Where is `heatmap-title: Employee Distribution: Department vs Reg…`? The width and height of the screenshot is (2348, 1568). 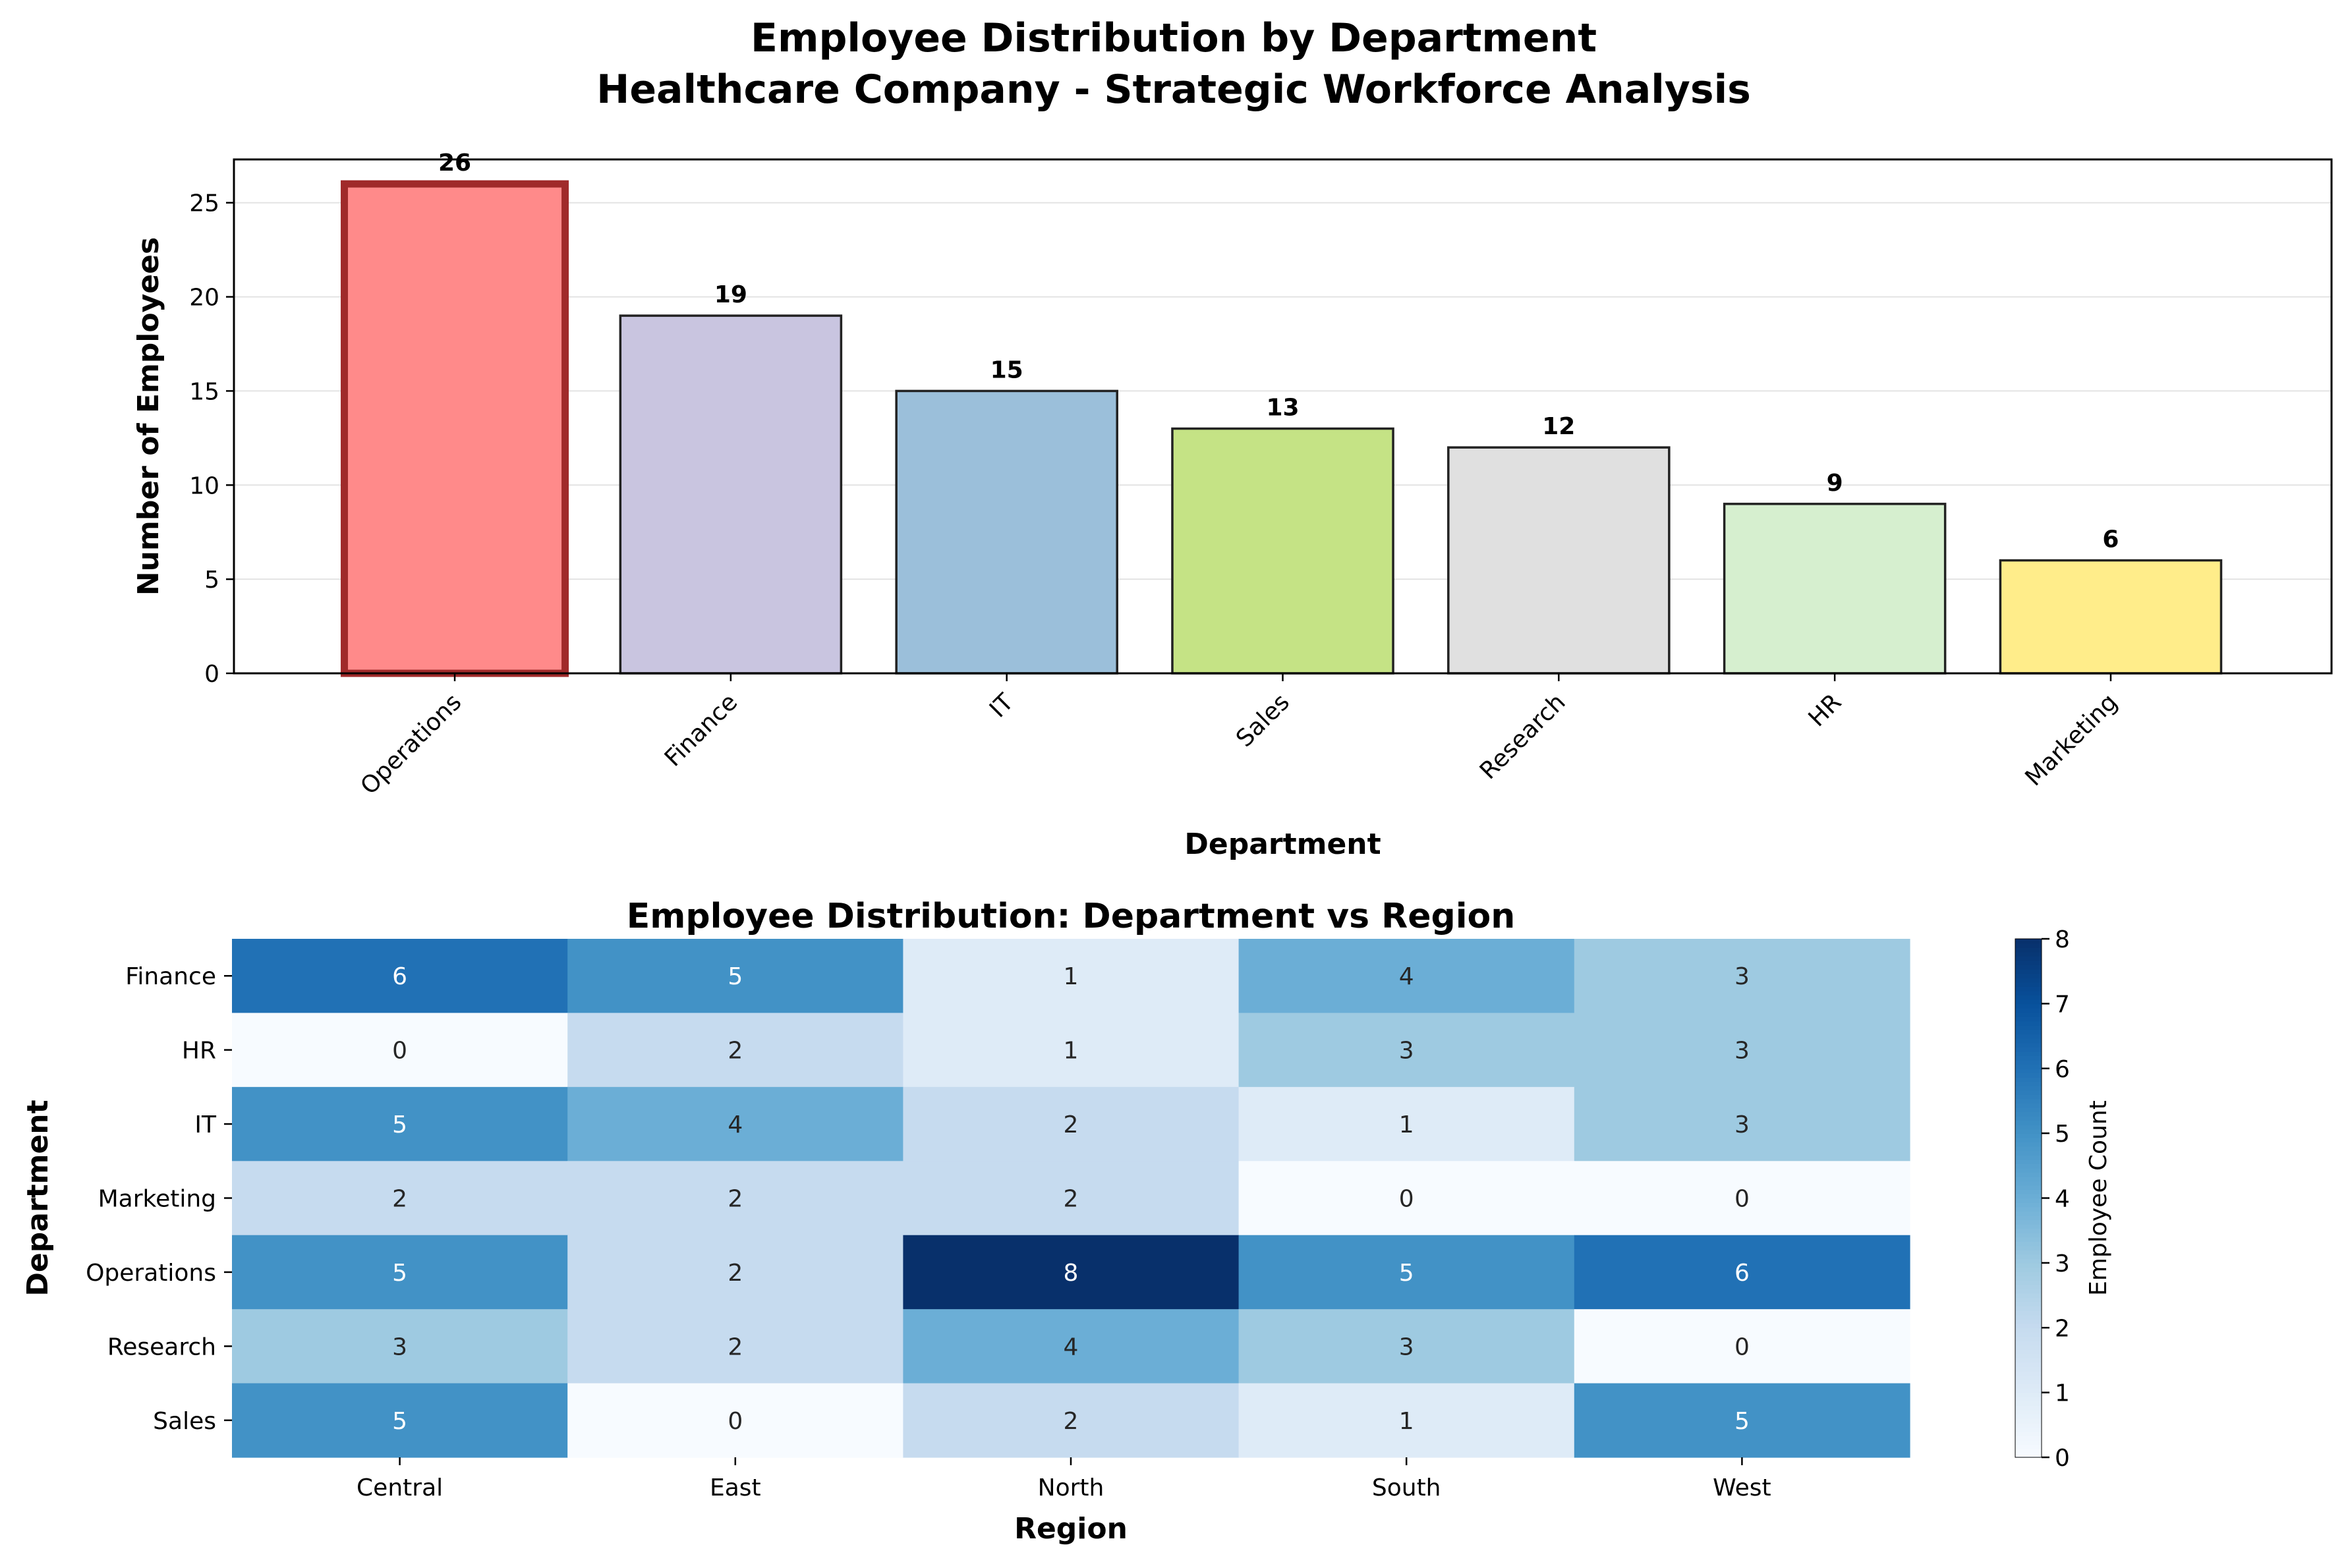 heatmap-title: Employee Distribution: Department vs Reg… is located at coordinates (1071, 916).